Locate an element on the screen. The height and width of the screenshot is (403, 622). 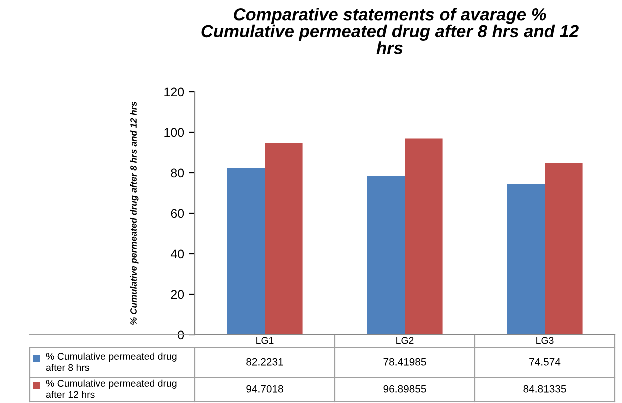
x-tick-label: LG2 is located at coordinates (405, 340).